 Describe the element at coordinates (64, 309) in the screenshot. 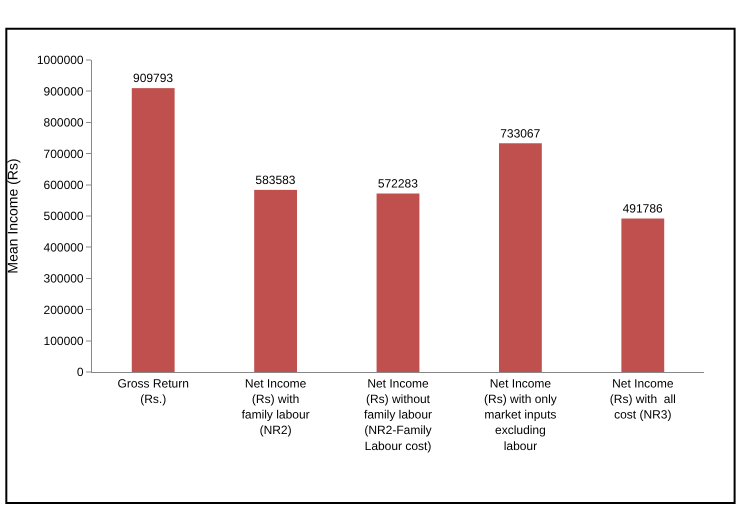

I see `y-tick-label: 200000` at that location.